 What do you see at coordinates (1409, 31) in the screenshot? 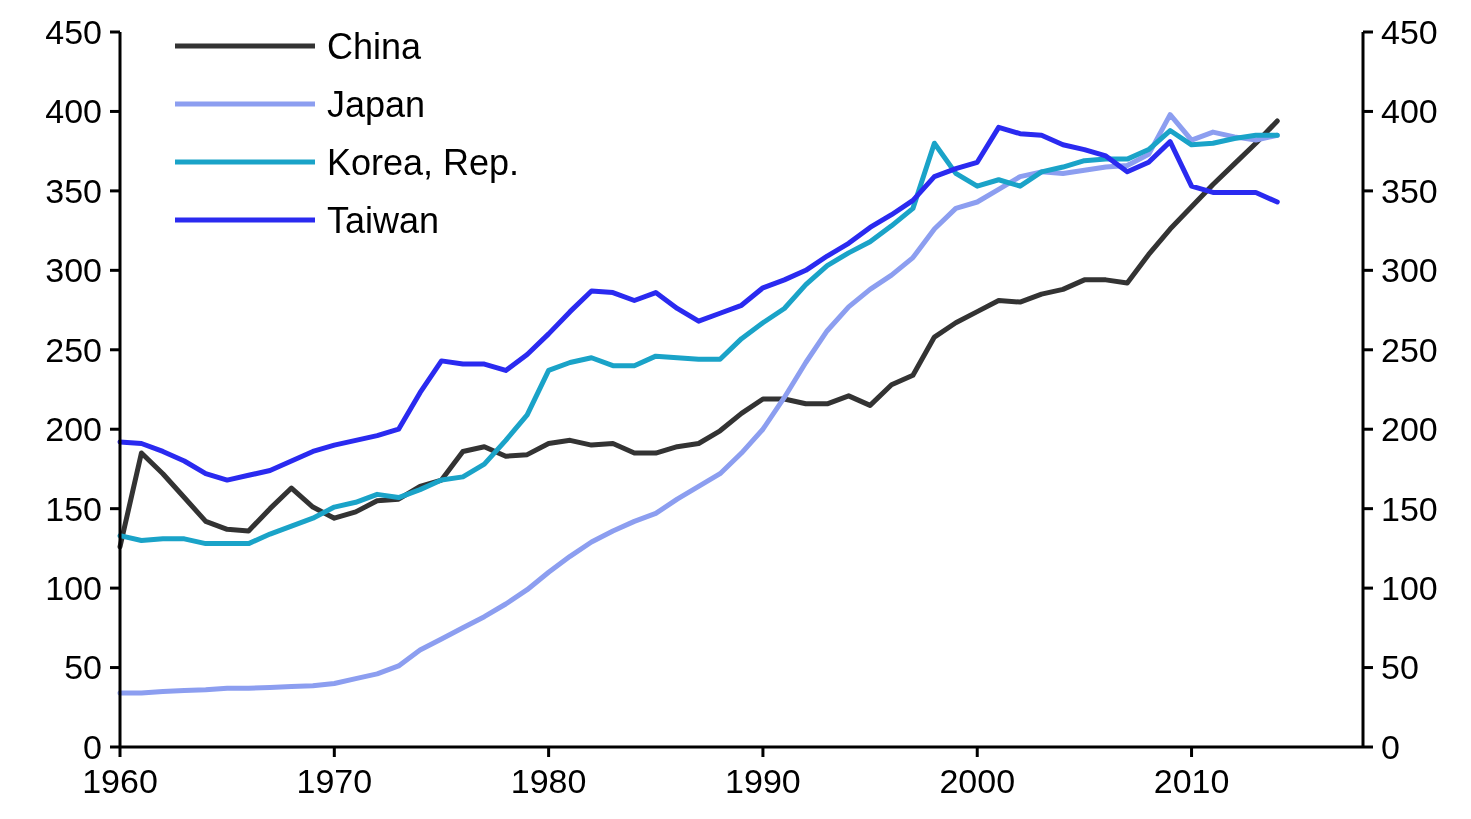
I see `y2-tick-label: 450` at bounding box center [1409, 31].